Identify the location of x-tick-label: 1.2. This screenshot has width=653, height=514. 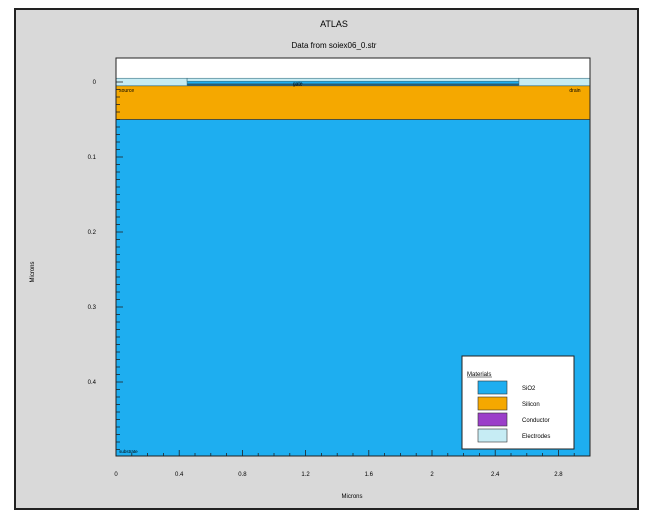
(305, 475).